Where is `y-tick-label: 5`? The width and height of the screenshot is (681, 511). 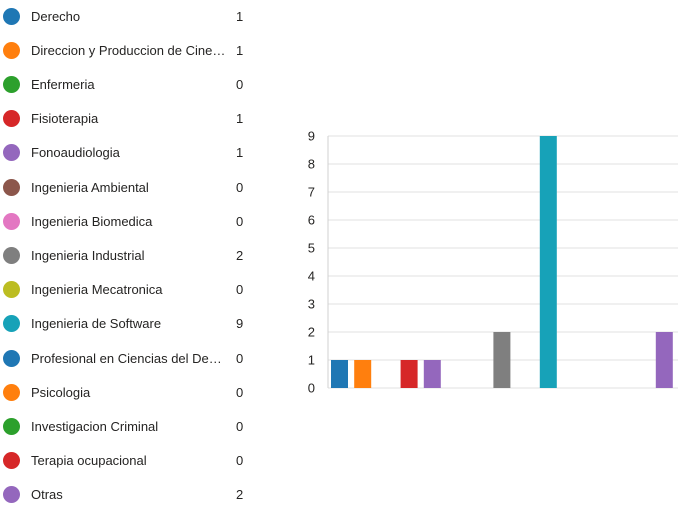
y-tick-label: 5 is located at coordinates (311, 248).